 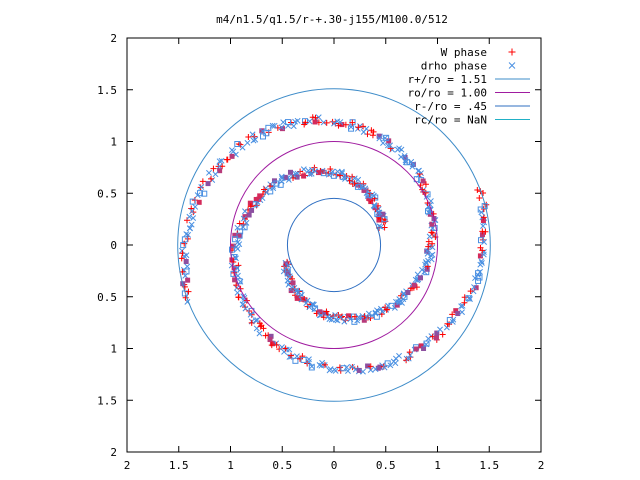 What do you see at coordinates (113, 245) in the screenshot?
I see `y-tick-label: 0` at bounding box center [113, 245].